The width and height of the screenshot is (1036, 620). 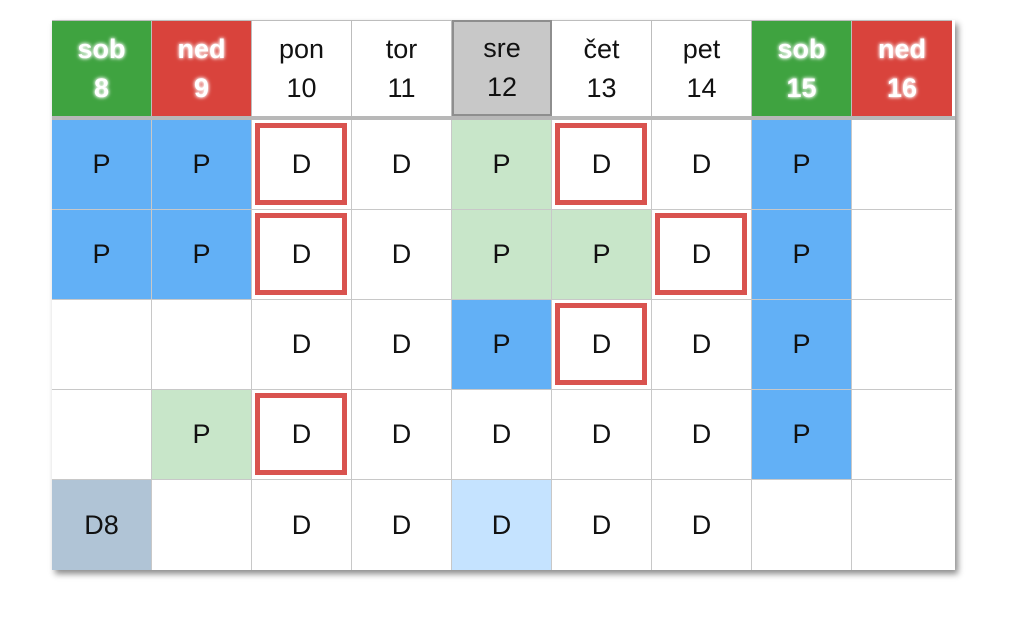 What do you see at coordinates (702, 68) in the screenshot?
I see `day-header-14: pet 14` at bounding box center [702, 68].